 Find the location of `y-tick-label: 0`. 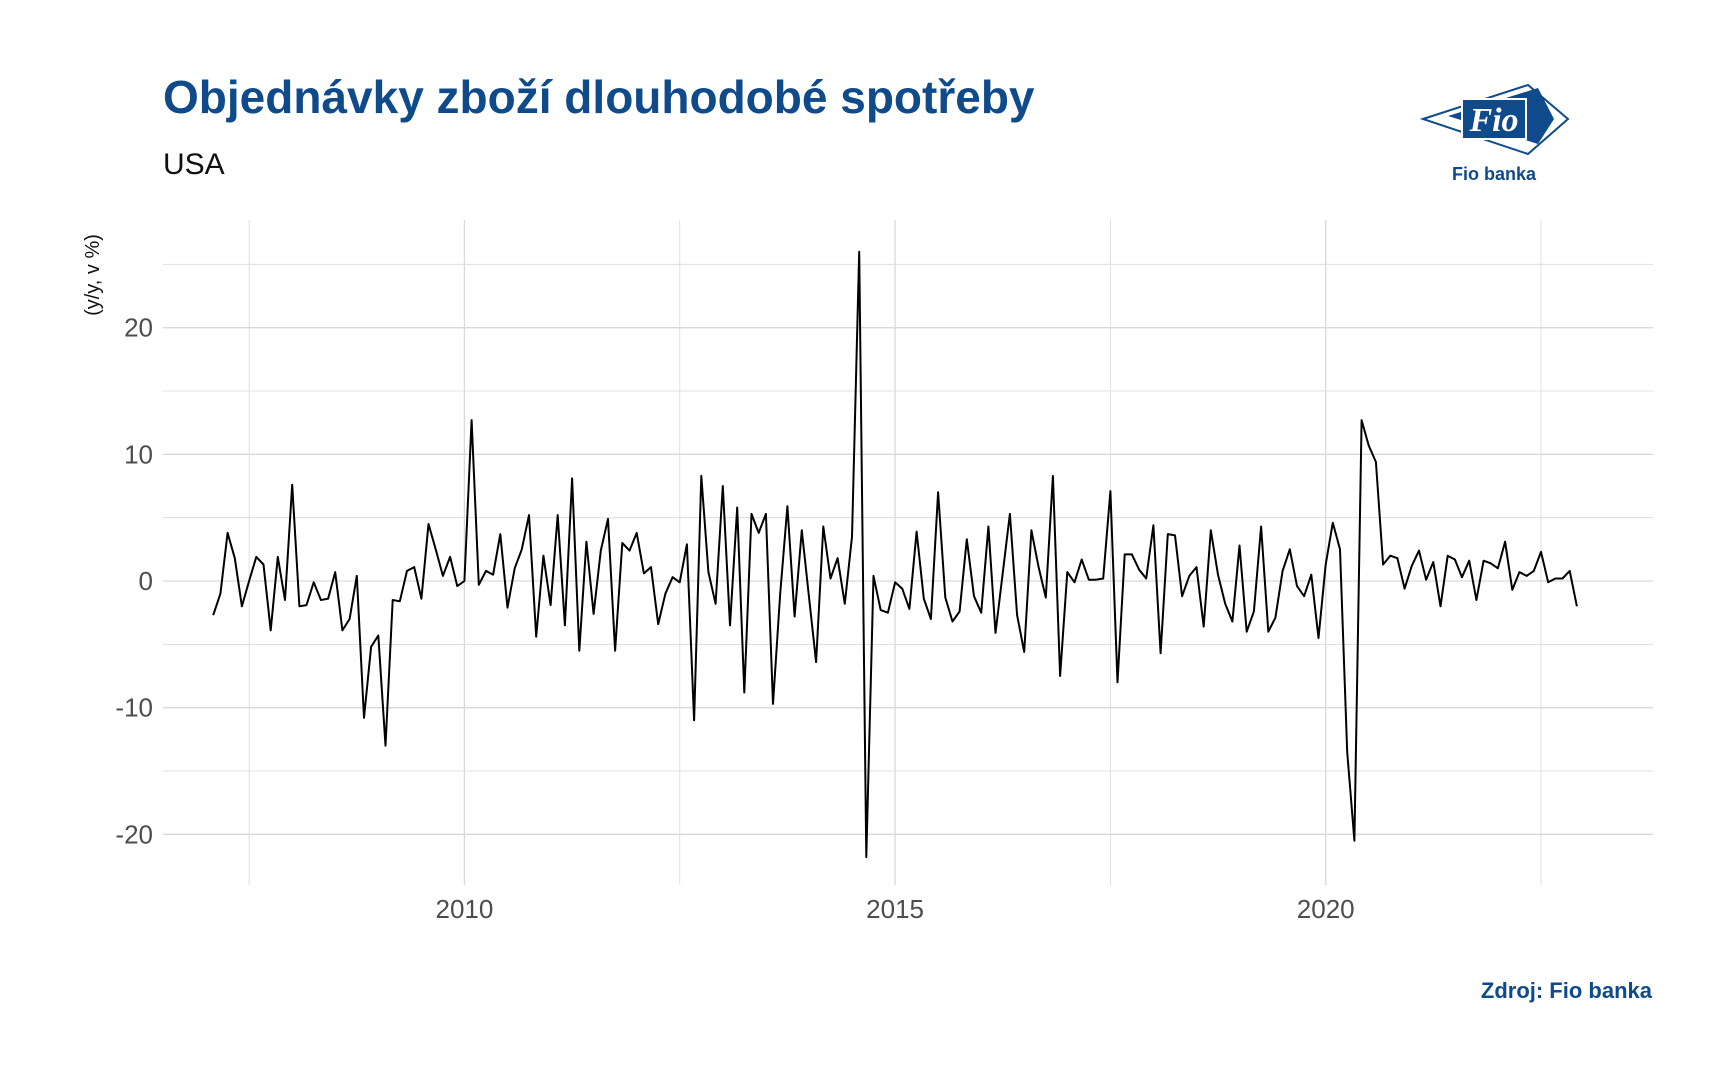

y-tick-label: 0 is located at coordinates (146, 581).